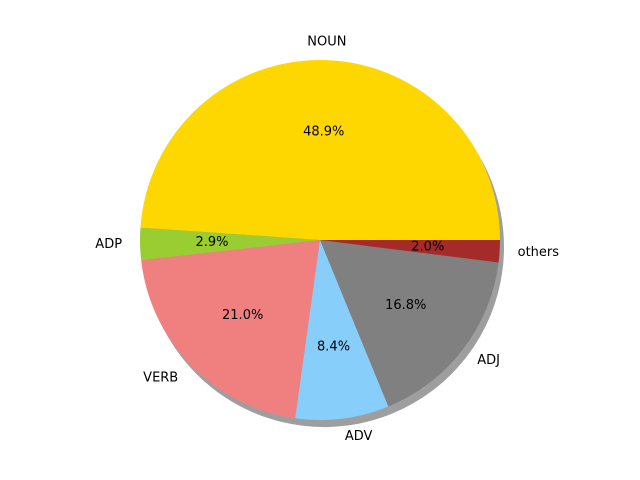 This screenshot has height=480, width=640. I want to click on slice-label-adp: ADP, so click(108, 244).